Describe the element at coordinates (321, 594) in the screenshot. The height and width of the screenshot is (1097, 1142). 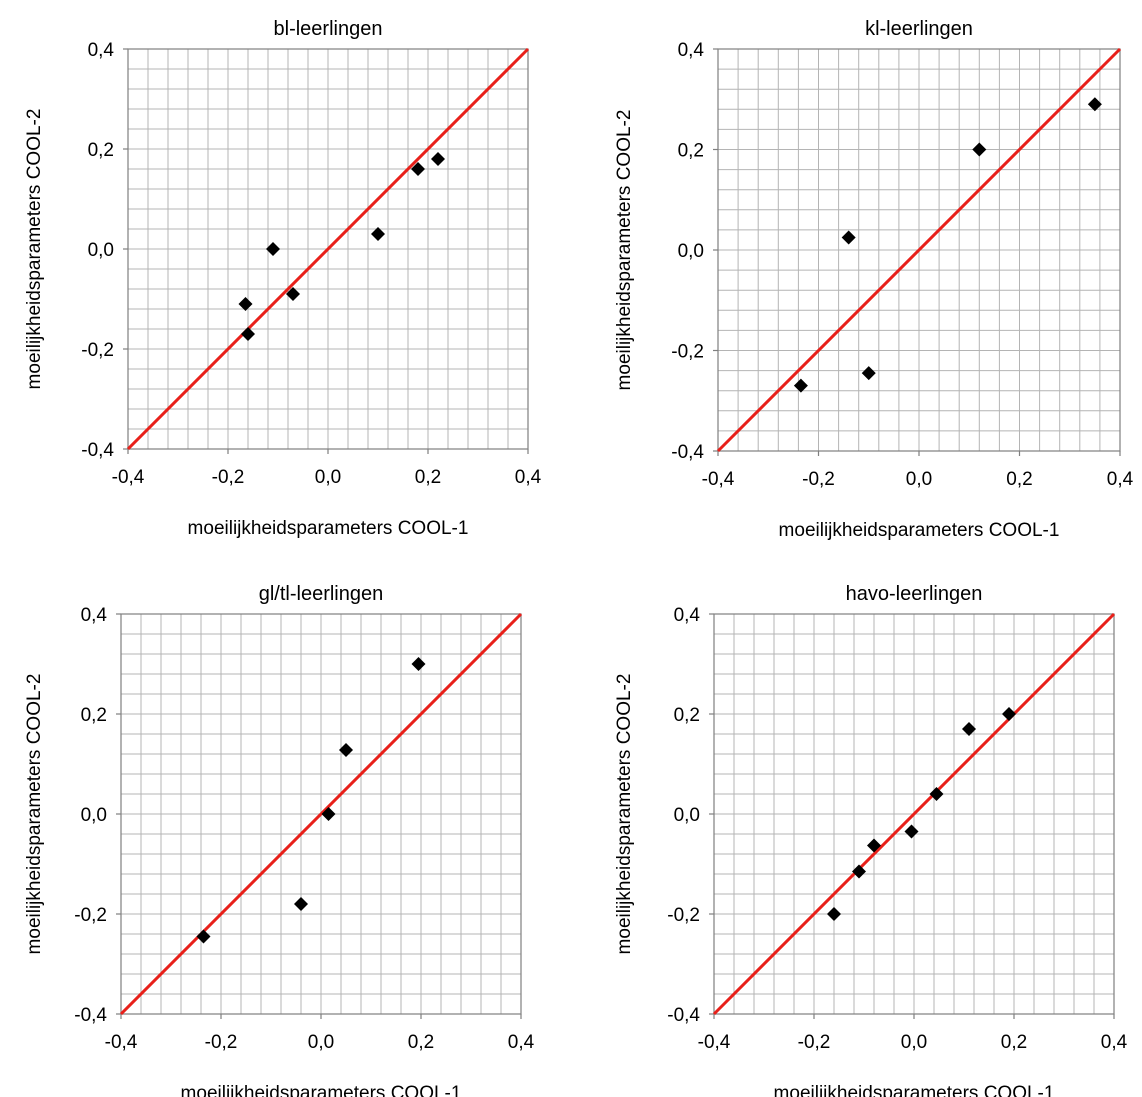
I see `chart-title: gl/tl-leerlingen` at that location.